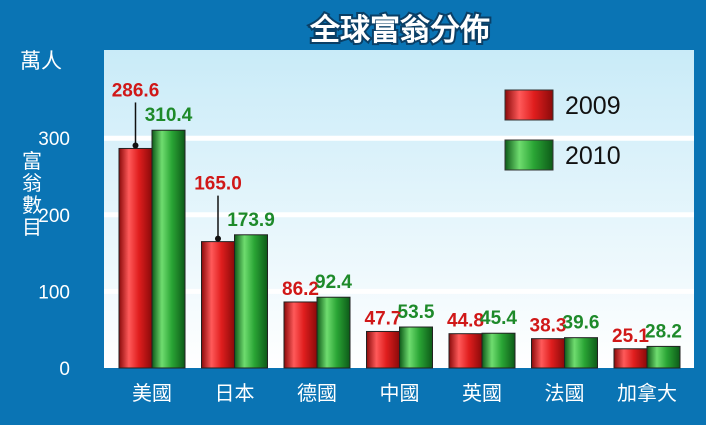 Image resolution: width=706 pixels, height=425 pixels. I want to click on data-label-2010: 310.4, so click(169, 115).